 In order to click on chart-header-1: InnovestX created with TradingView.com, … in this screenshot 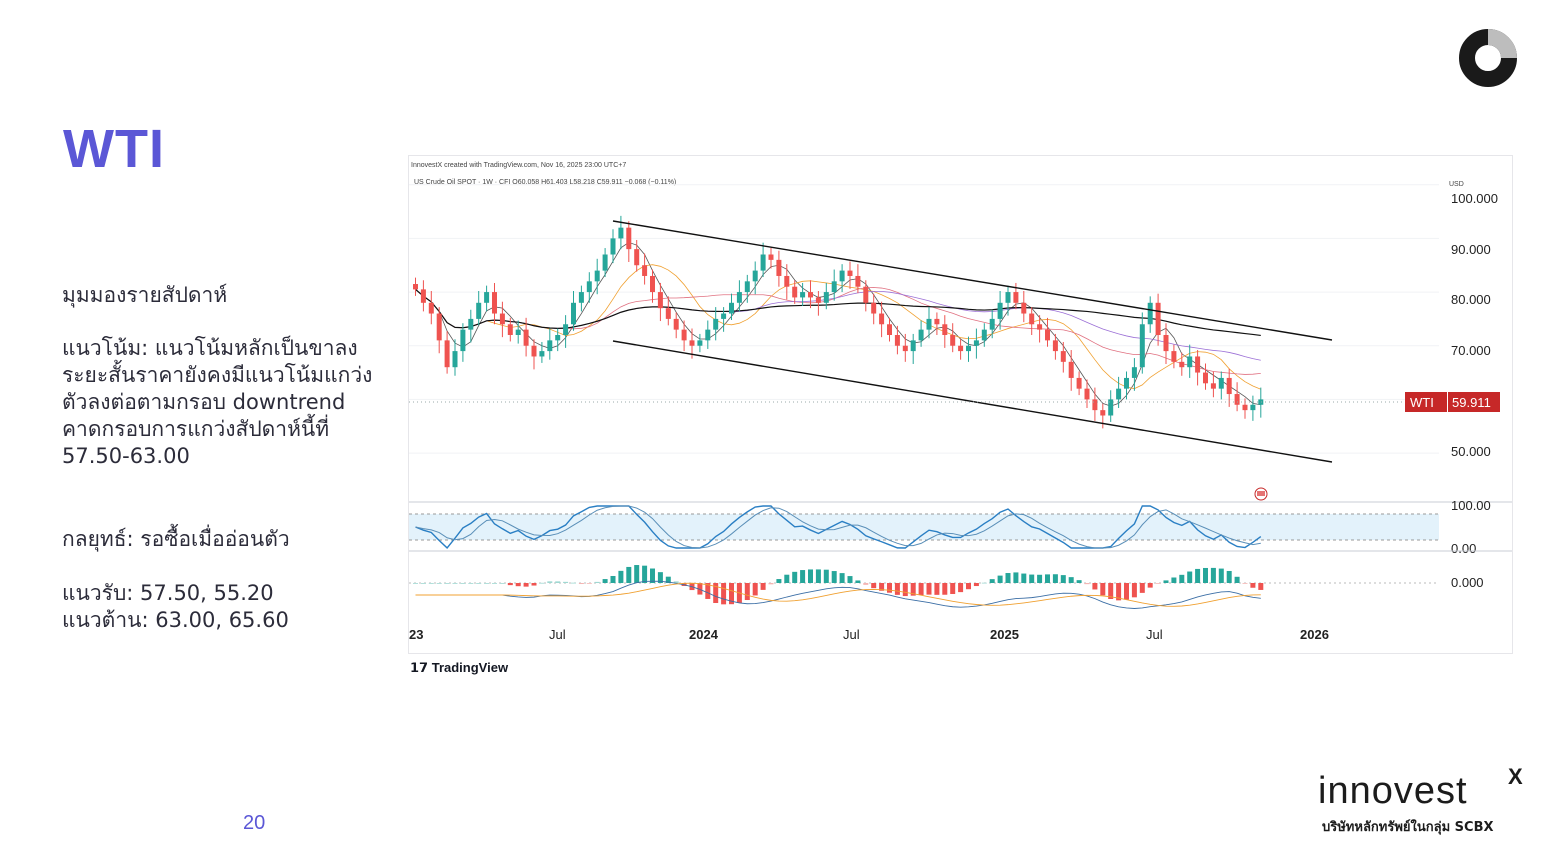, I will do `click(518, 165)`.